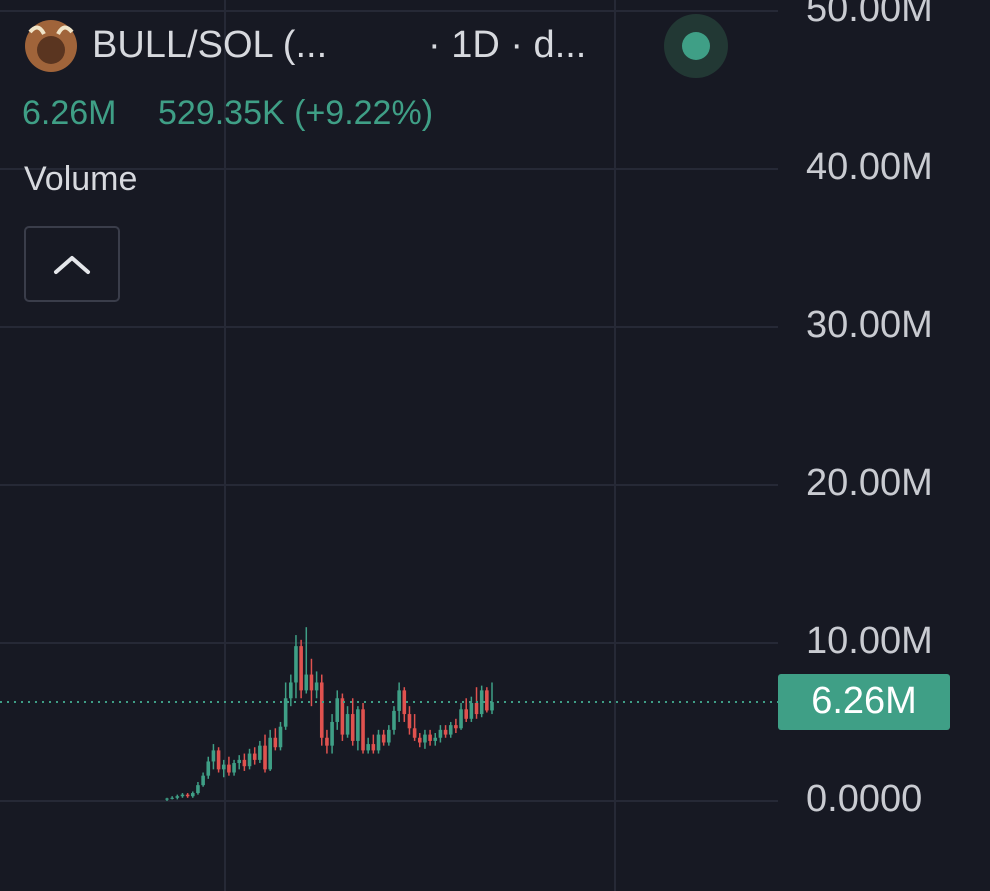 The width and height of the screenshot is (990, 891). What do you see at coordinates (869, 483) in the screenshot?
I see `y-tick-label: 20.00M` at bounding box center [869, 483].